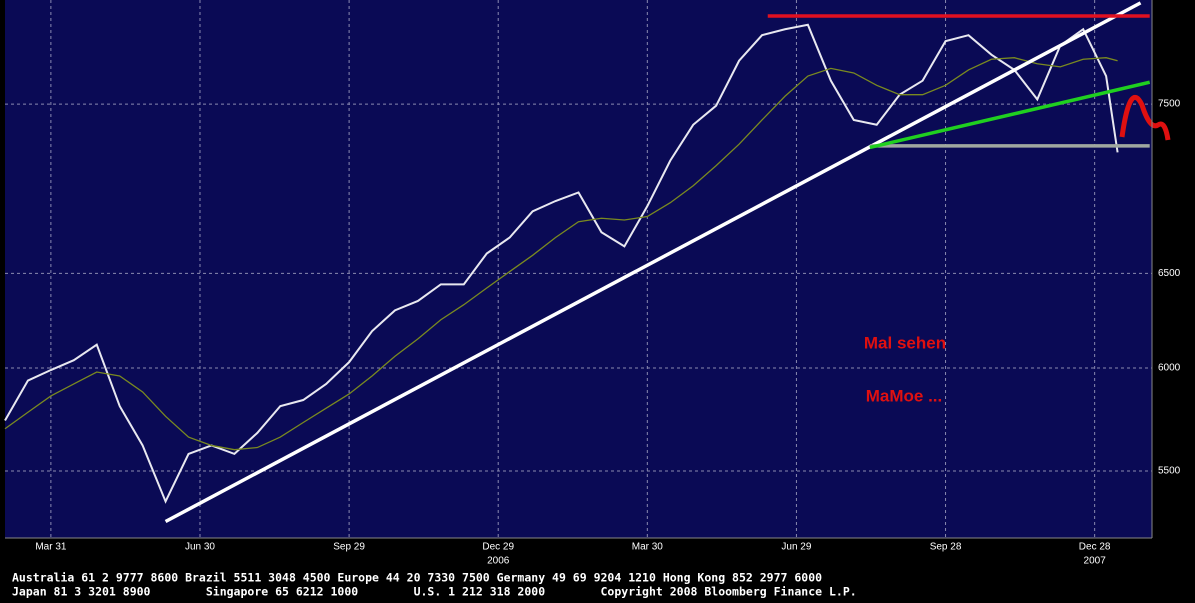 This screenshot has width=1195, height=603. What do you see at coordinates (349, 547) in the screenshot?
I see `x-tick-label: Sep 29` at bounding box center [349, 547].